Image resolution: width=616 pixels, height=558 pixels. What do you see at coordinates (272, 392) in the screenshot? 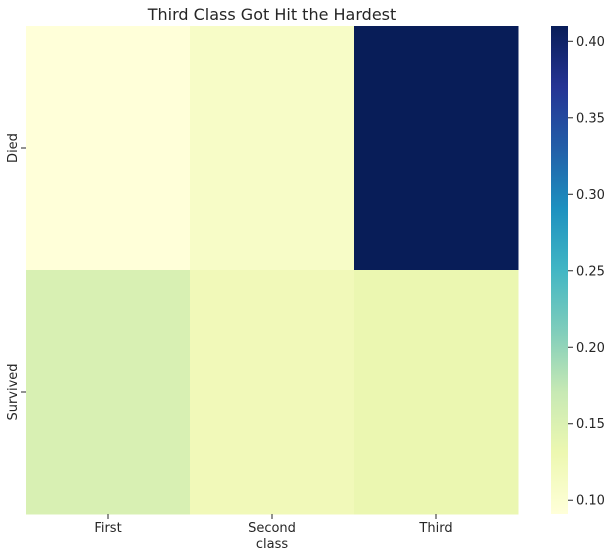
I see `heatmap-cell-survived-second` at bounding box center [272, 392].